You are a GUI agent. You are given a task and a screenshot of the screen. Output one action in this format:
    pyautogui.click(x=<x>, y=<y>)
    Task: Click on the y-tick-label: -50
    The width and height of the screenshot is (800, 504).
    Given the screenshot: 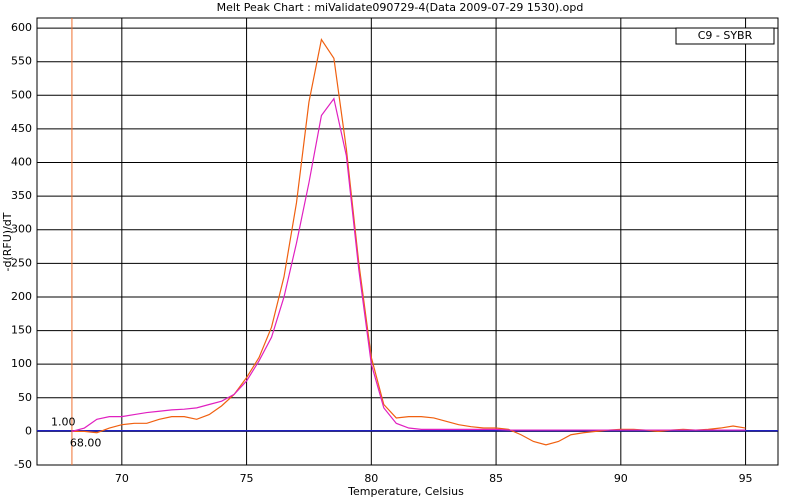 What is the action you would take?
    pyautogui.click(x=23, y=464)
    